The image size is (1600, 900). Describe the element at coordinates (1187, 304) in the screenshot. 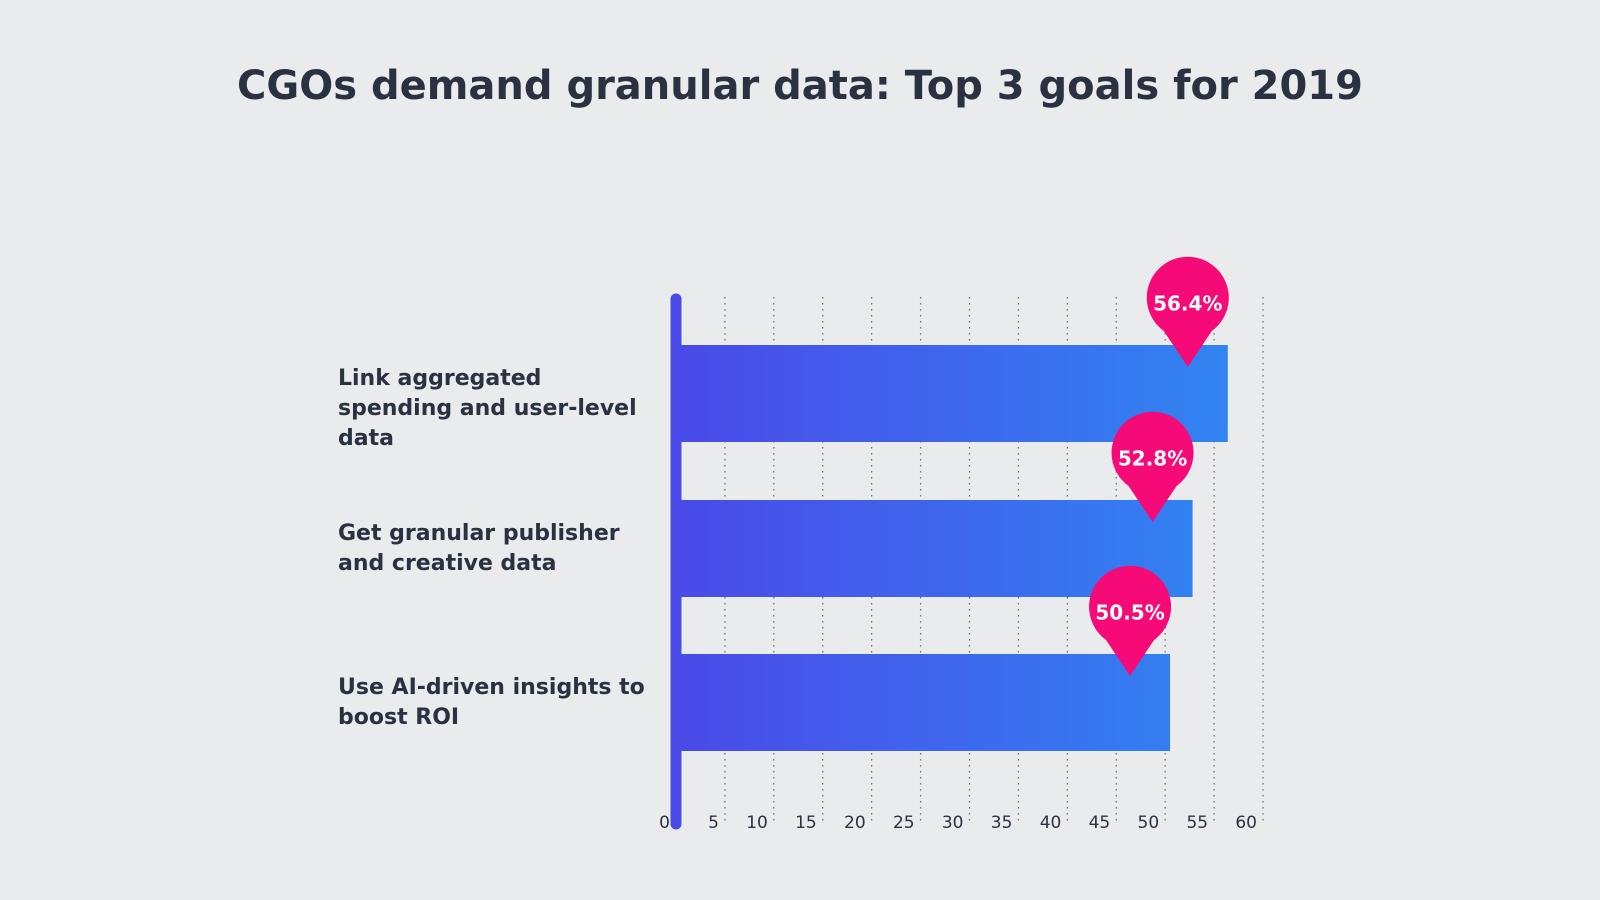

I see `value-label: 56.4%` at that location.